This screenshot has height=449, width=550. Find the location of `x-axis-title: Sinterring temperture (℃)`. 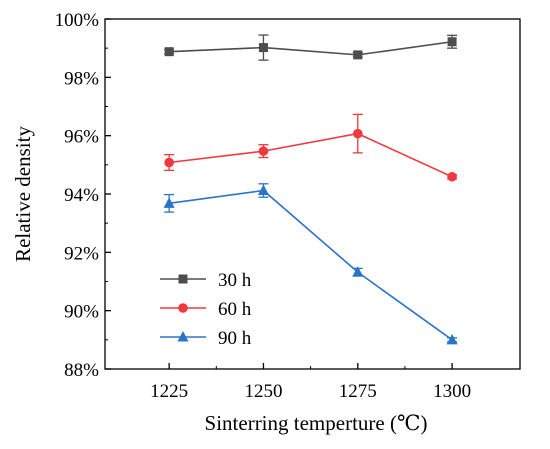

x-axis-title: Sinterring temperture (℃) is located at coordinates (316, 423).